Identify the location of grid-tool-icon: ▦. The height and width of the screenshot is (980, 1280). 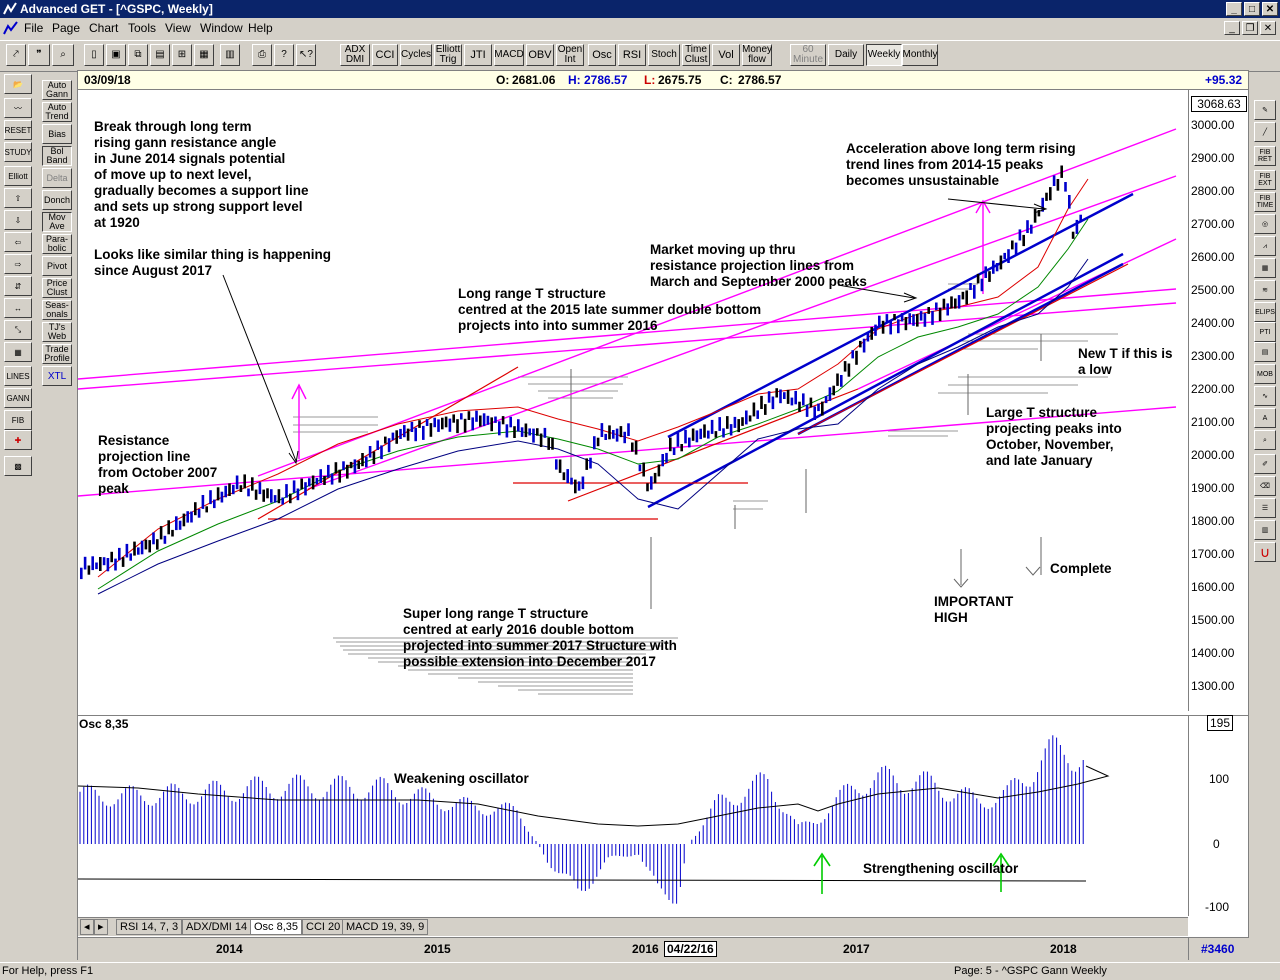
(1265, 268).